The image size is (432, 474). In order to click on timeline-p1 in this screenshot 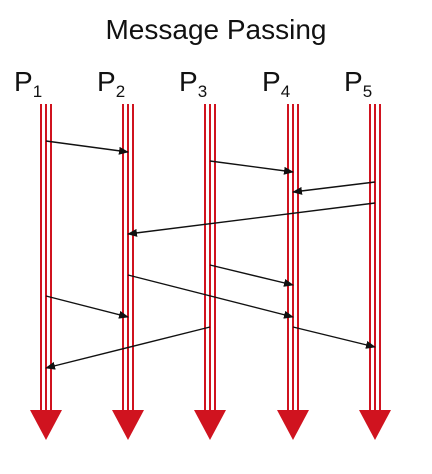, I will do `click(46, 272)`.